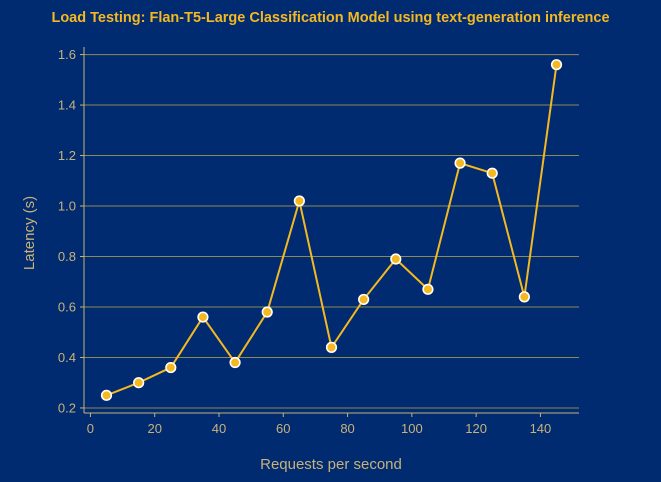 The width and height of the screenshot is (661, 482). I want to click on x-tick-label: 20, so click(154, 428).